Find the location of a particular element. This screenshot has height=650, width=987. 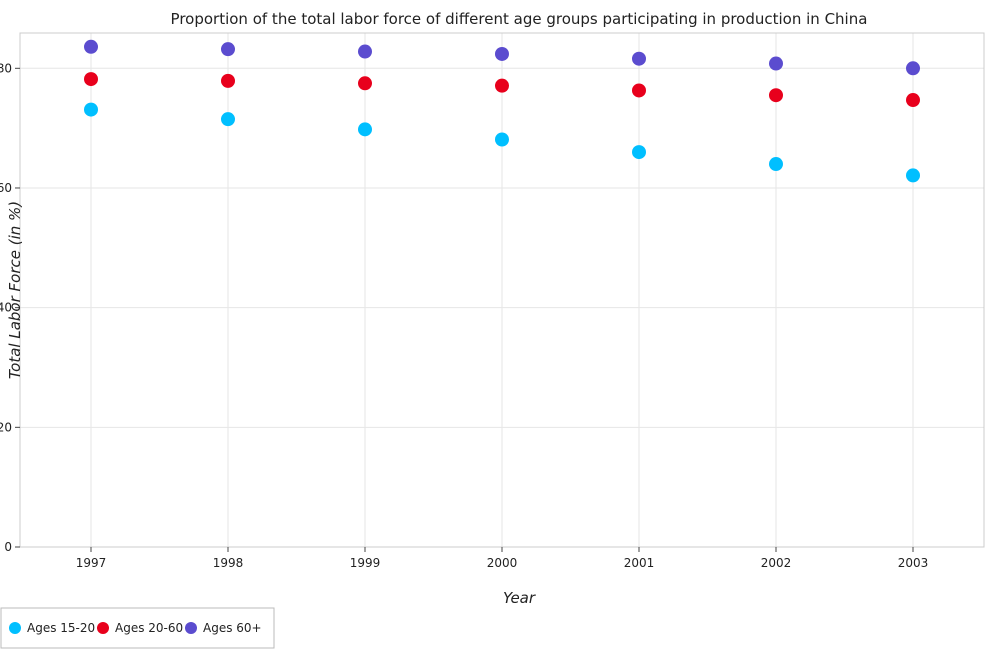

x-tick-label: 2001 is located at coordinates (639, 563).